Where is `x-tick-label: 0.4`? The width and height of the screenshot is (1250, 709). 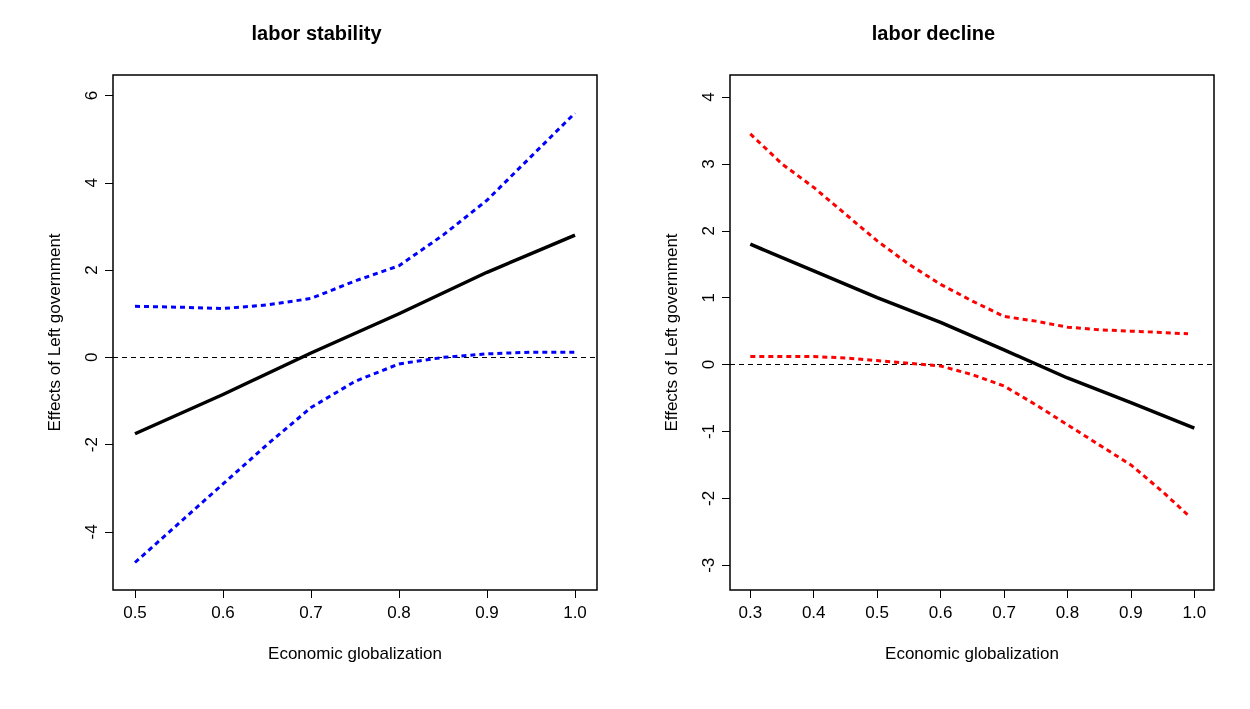
x-tick-label: 0.4 is located at coordinates (813, 612).